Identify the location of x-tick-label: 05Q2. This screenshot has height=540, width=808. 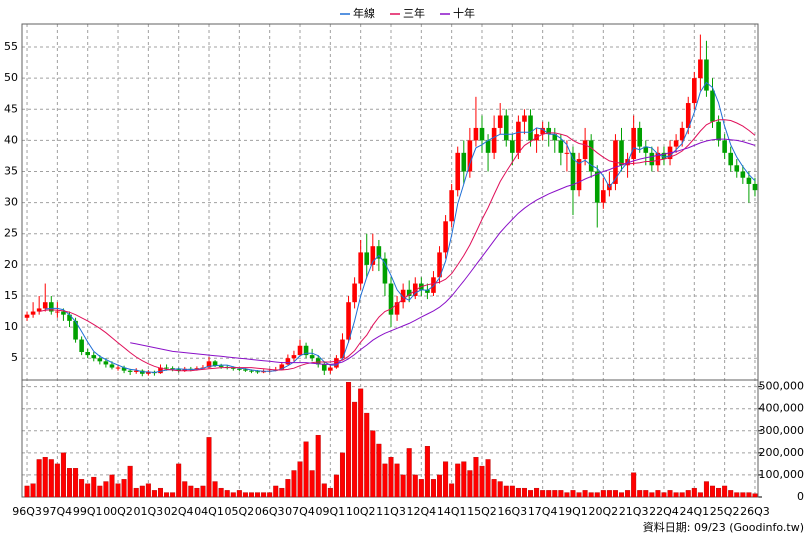
(240, 511).